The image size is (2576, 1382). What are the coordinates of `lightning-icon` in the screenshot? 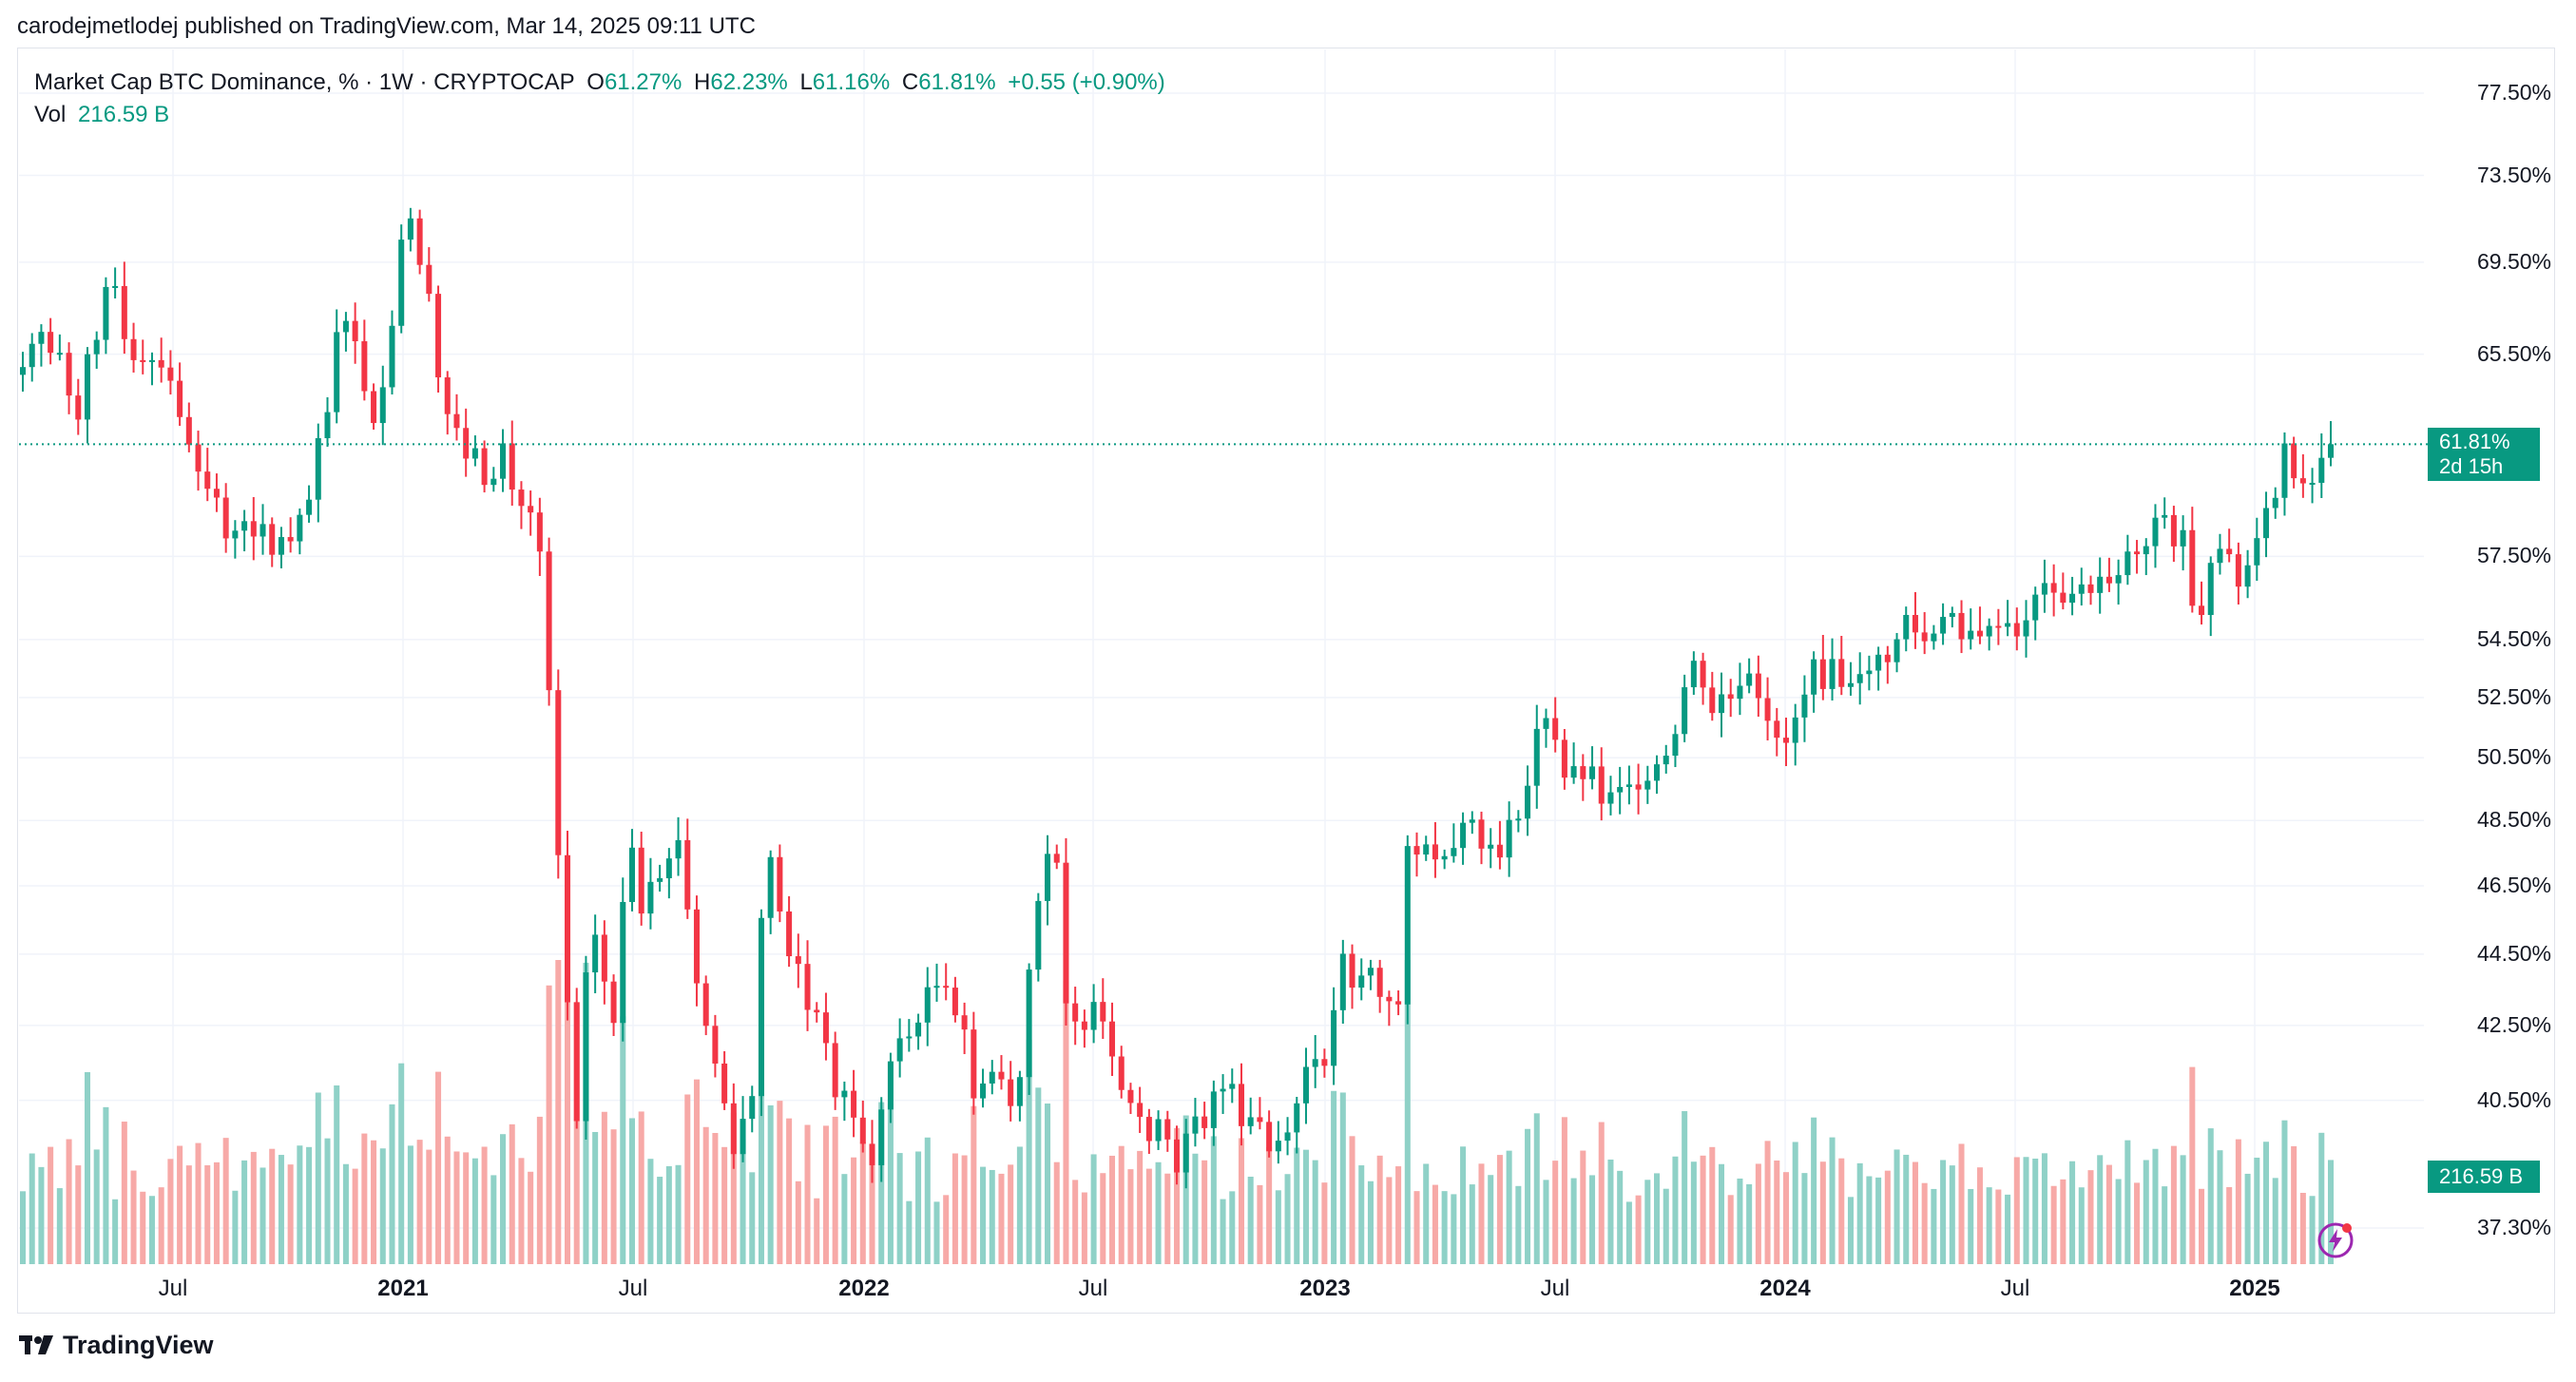 It's located at (2336, 1240).